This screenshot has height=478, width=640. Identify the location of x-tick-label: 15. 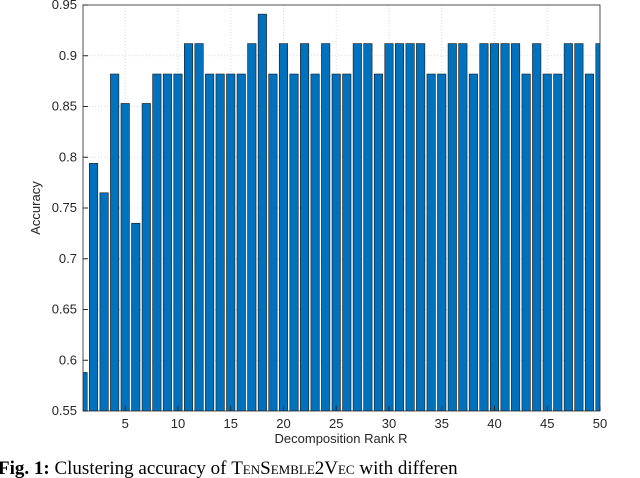
(230, 423).